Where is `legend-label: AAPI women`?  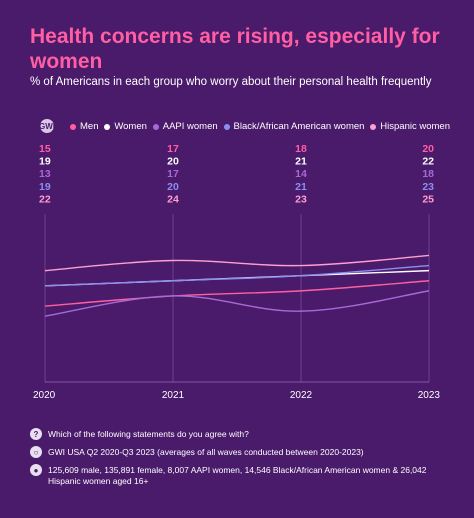 legend-label: AAPI women is located at coordinates (190, 126).